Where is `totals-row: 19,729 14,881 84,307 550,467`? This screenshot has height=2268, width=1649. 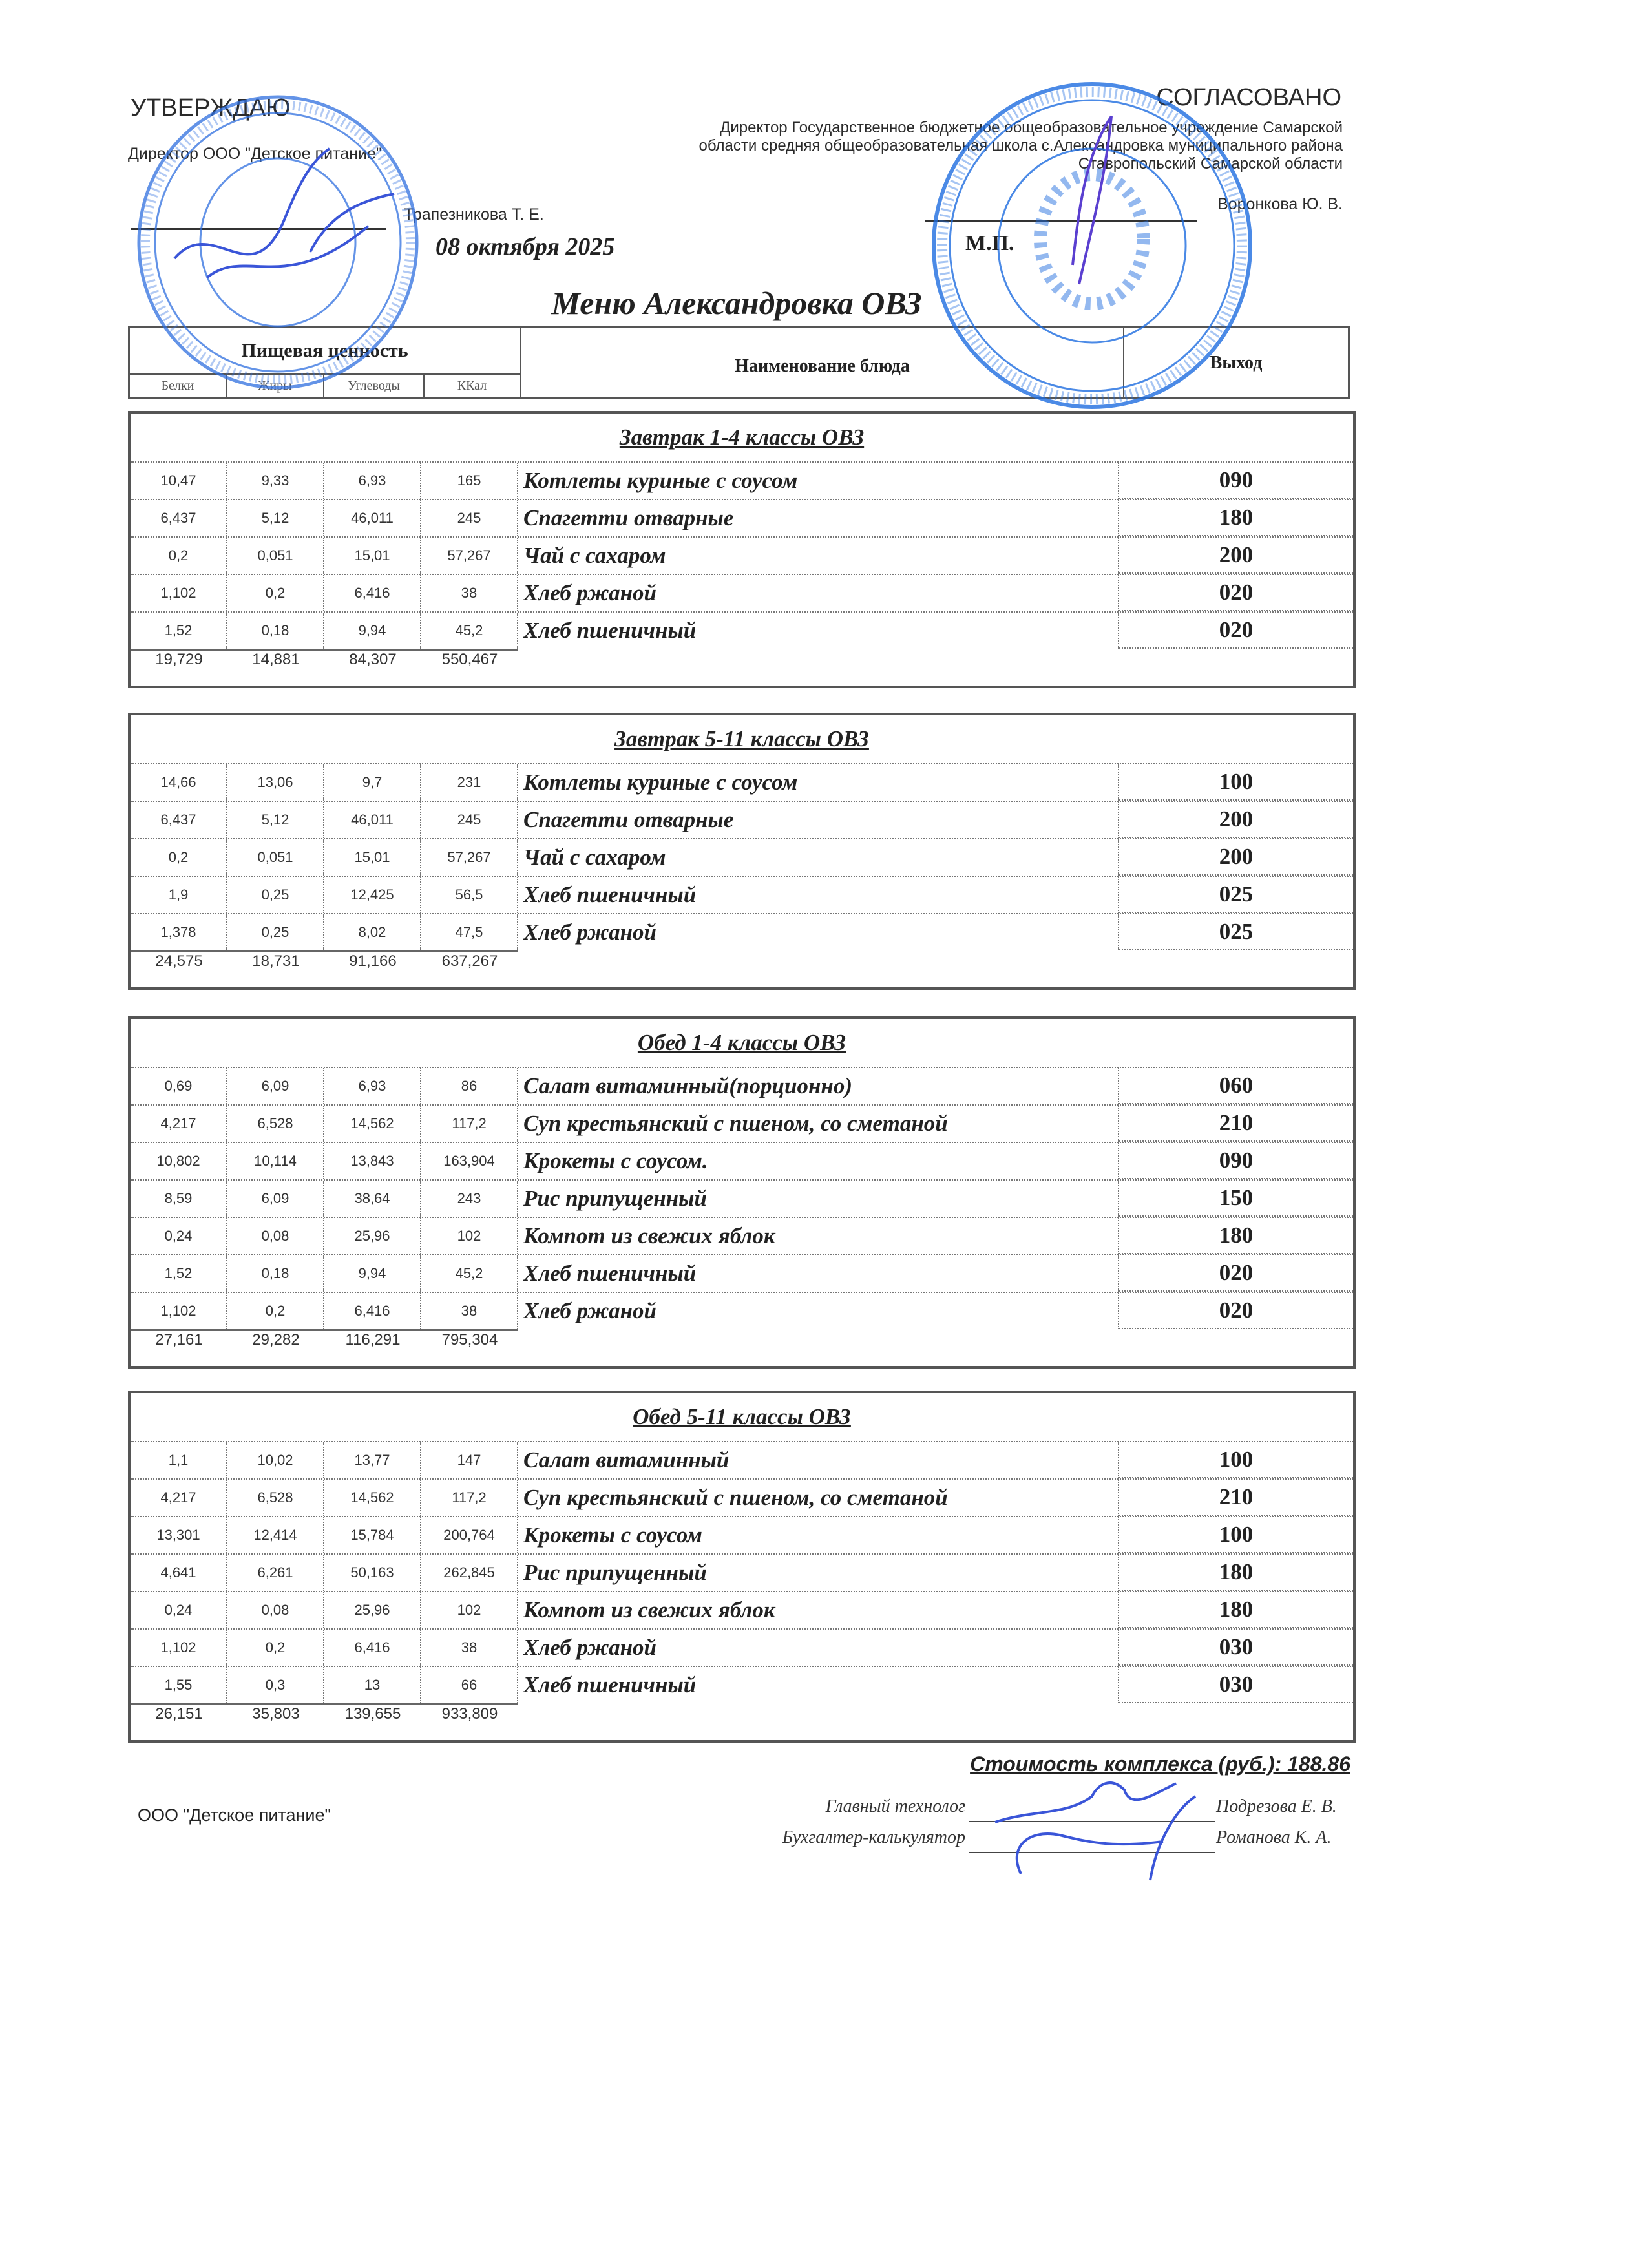
totals-row: 19,729 14,881 84,307 550,467 is located at coordinates (324, 663).